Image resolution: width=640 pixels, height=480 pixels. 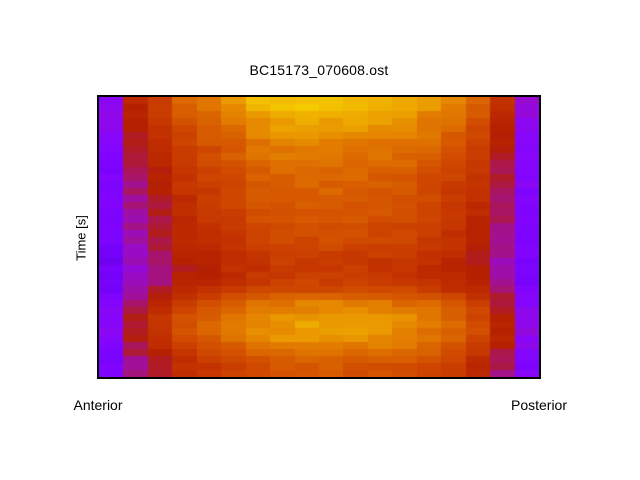 I want to click on x-axis-label-anterior: Anterior, so click(x=98, y=405).